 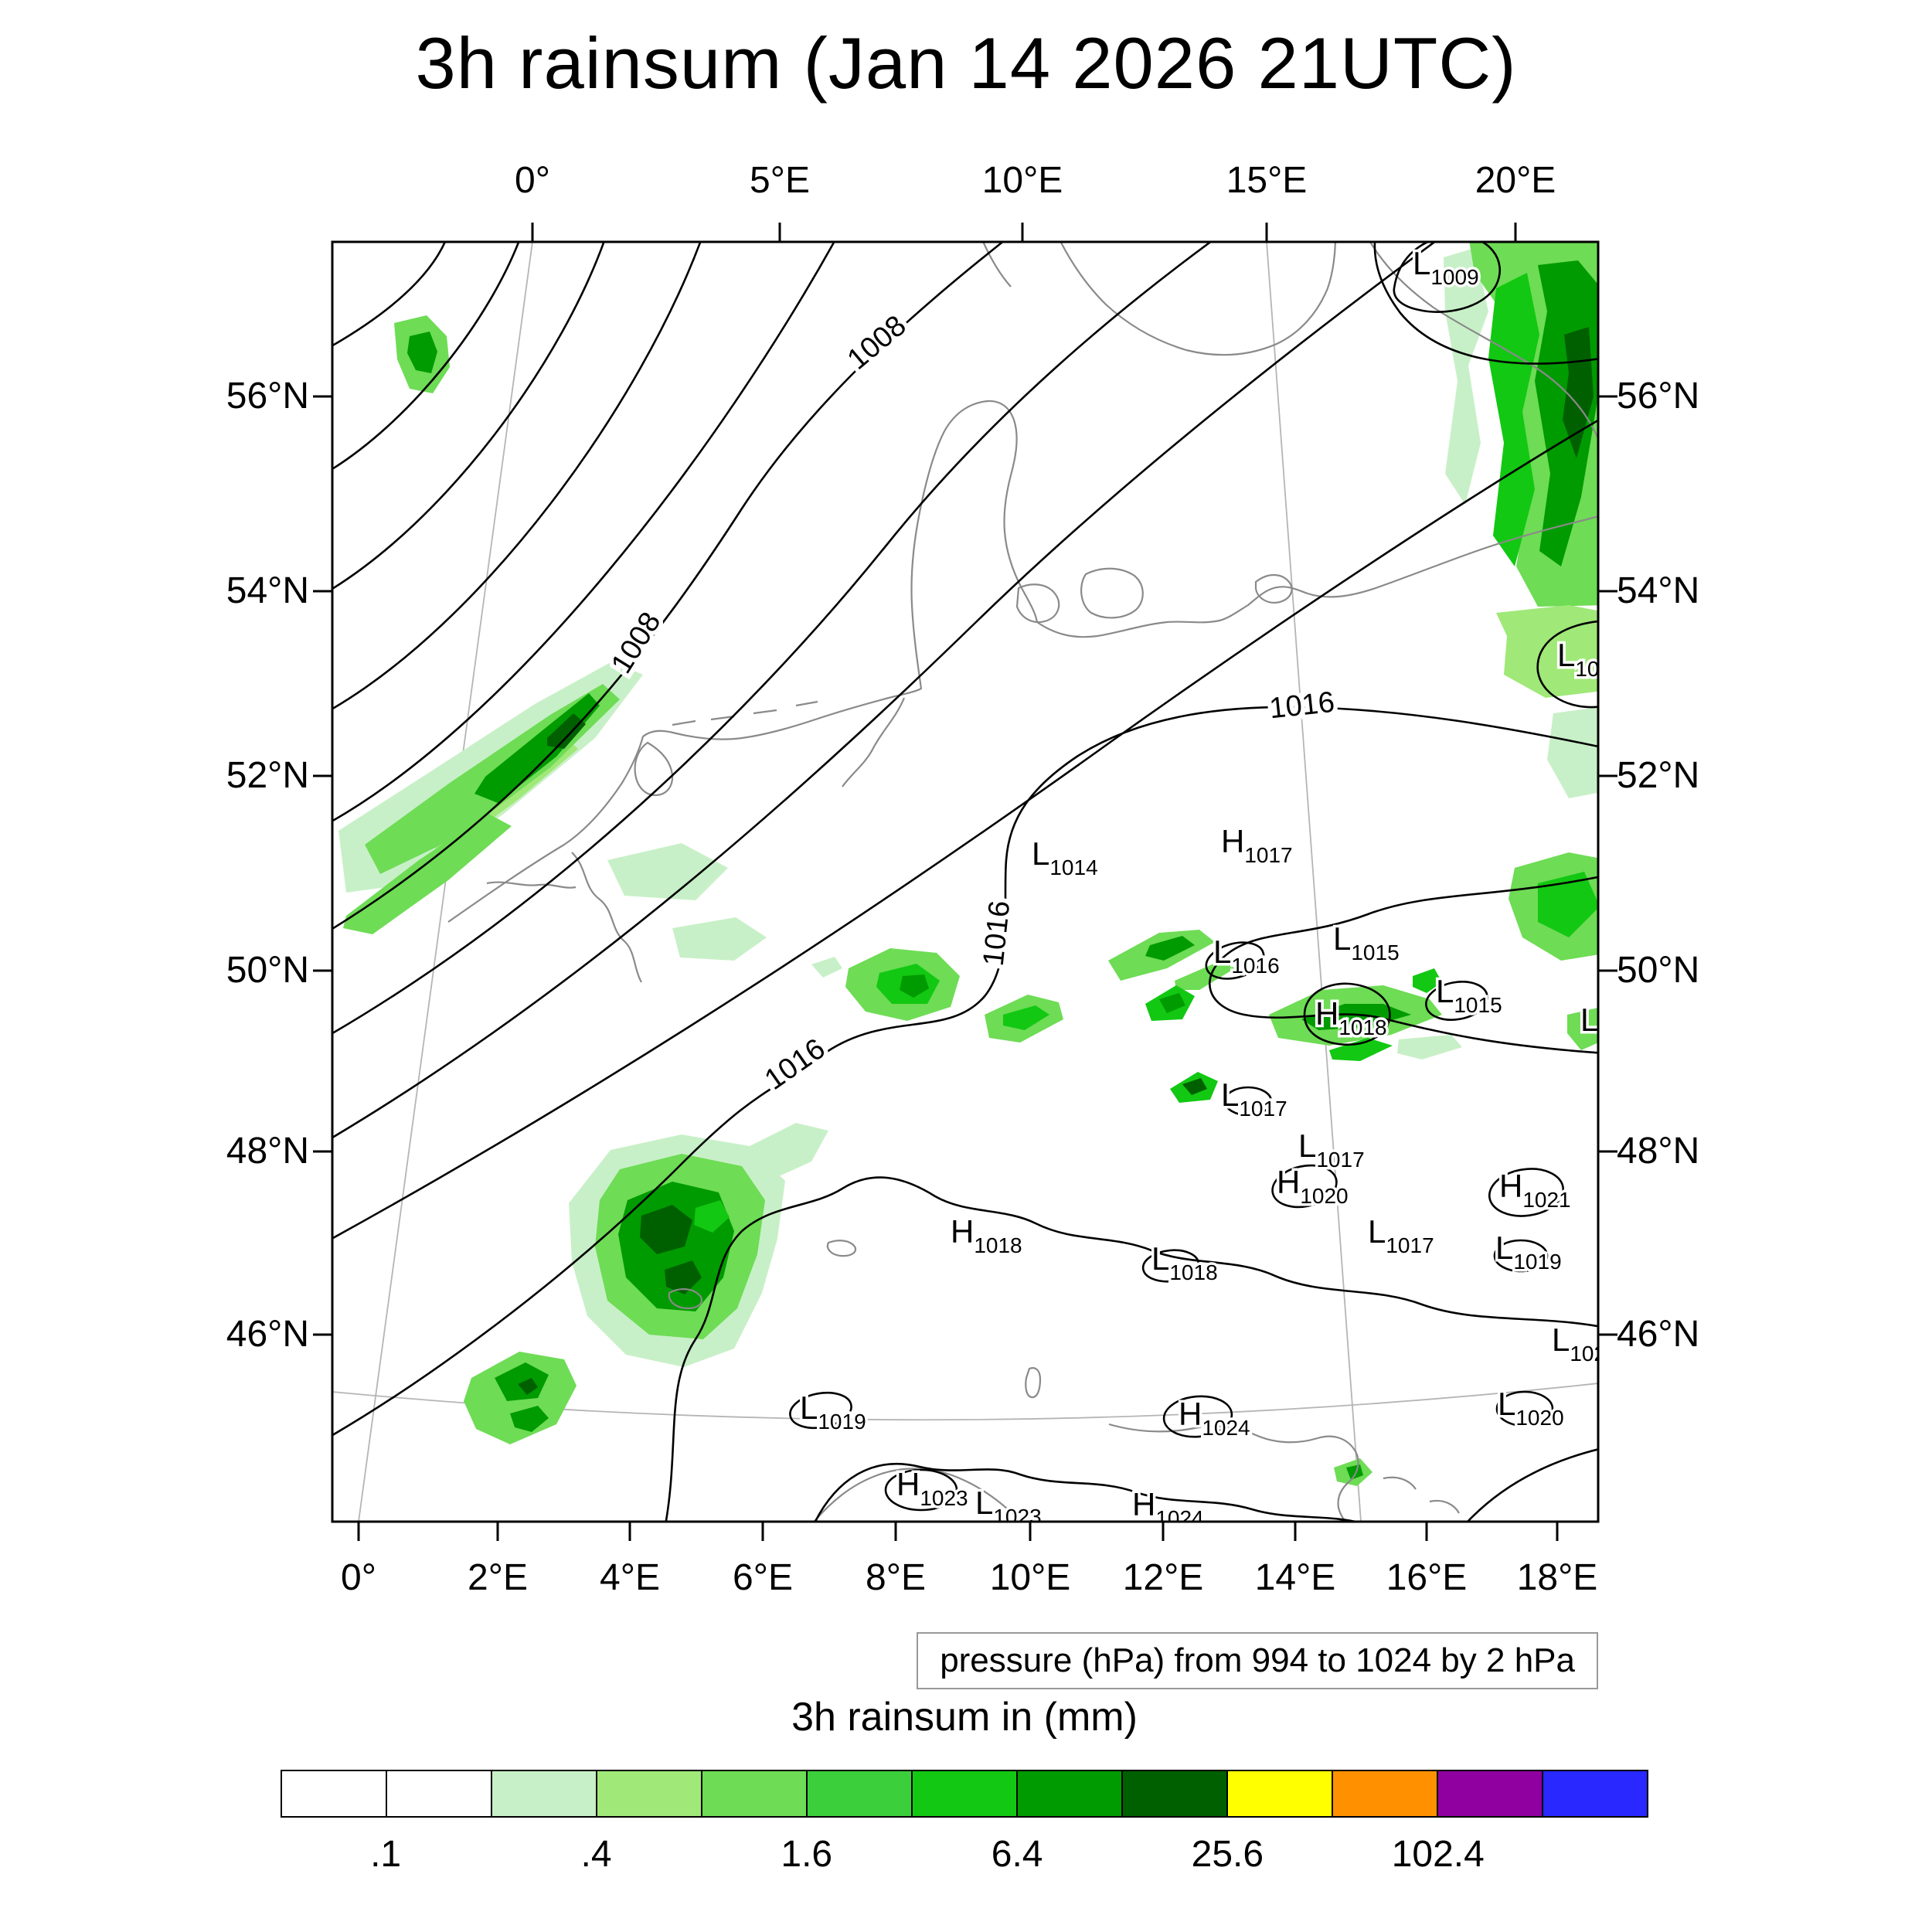 I want to click on axis-label-top: 10°E, so click(x=1022, y=181).